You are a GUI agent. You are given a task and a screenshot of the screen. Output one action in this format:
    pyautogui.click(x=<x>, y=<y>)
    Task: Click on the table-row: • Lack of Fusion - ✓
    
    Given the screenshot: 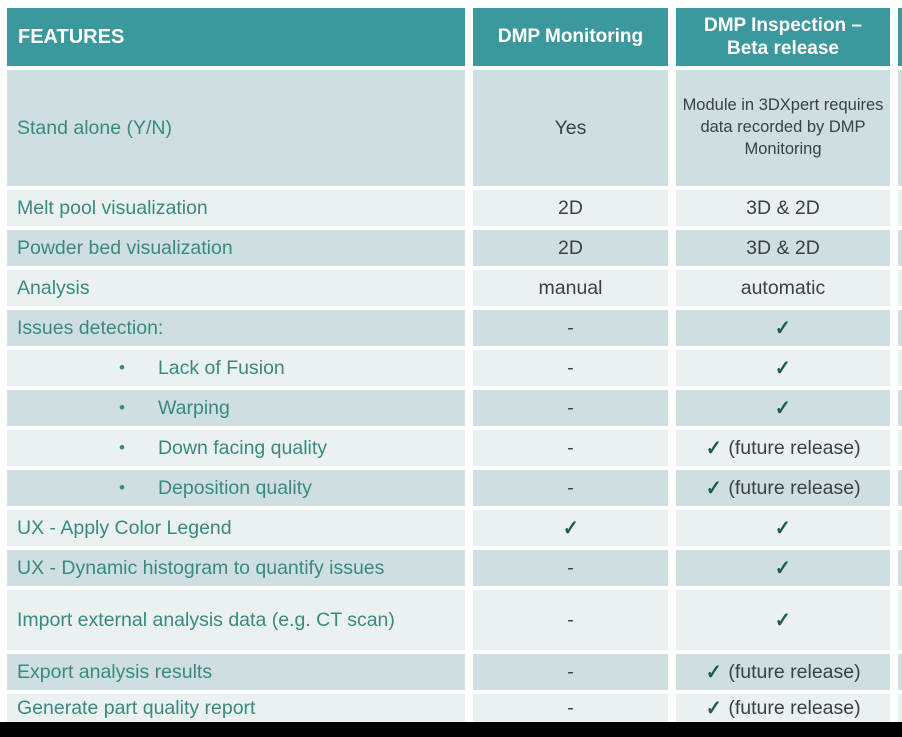 What is the action you would take?
    pyautogui.click(x=454, y=368)
    